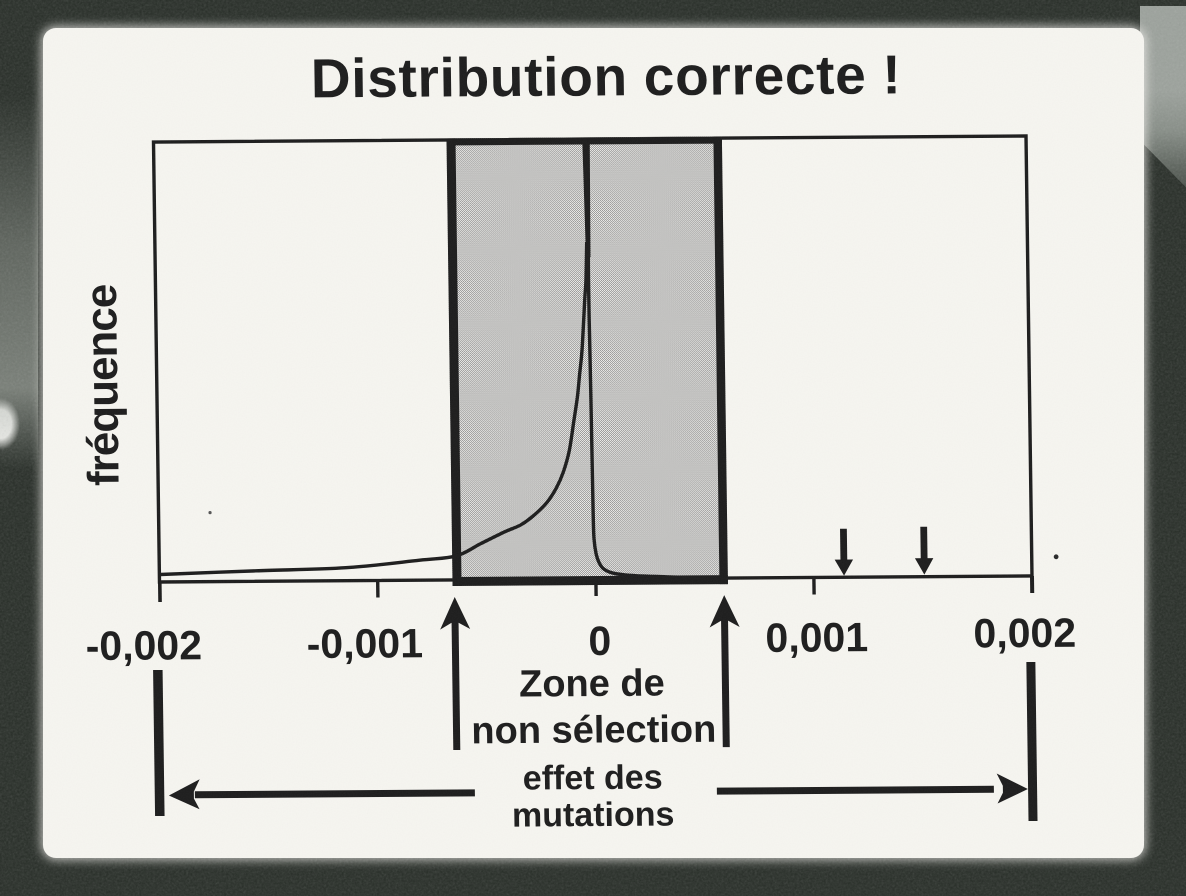 The height and width of the screenshot is (896, 1186). What do you see at coordinates (593, 814) in the screenshot?
I see `svg-text: mutations` at bounding box center [593, 814].